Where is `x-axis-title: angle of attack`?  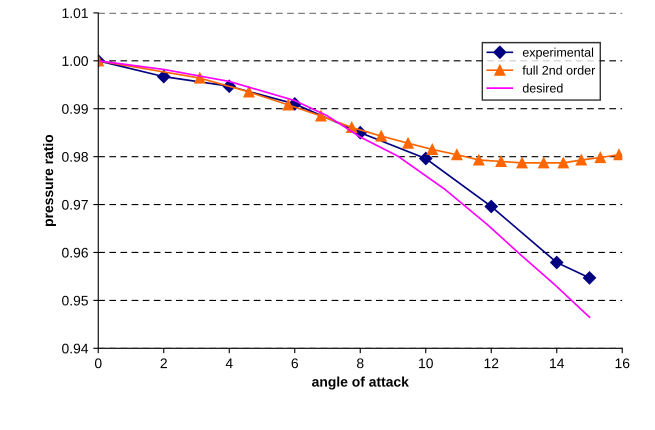
x-axis-title: angle of attack is located at coordinates (360, 383).